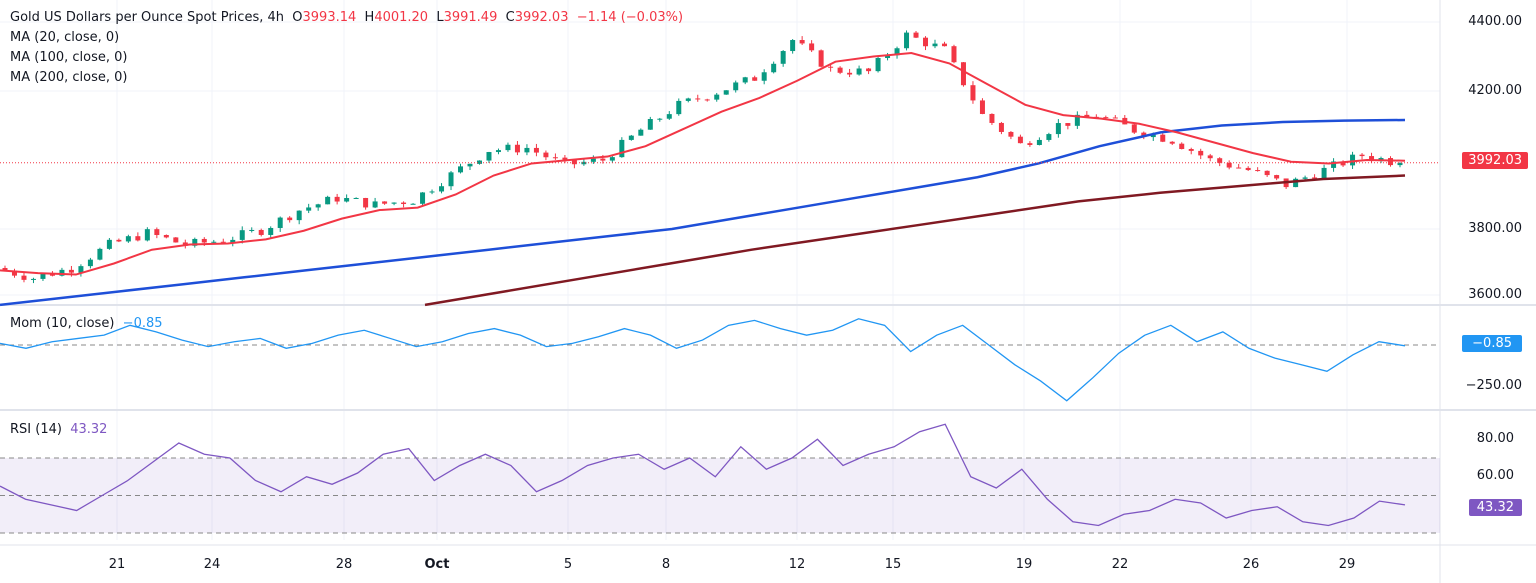 Image resolution: width=1536 pixels, height=583 pixels. Describe the element at coordinates (69, 57) in the screenshot. I see `ma100-legend: MA (100, close, 0)` at that location.